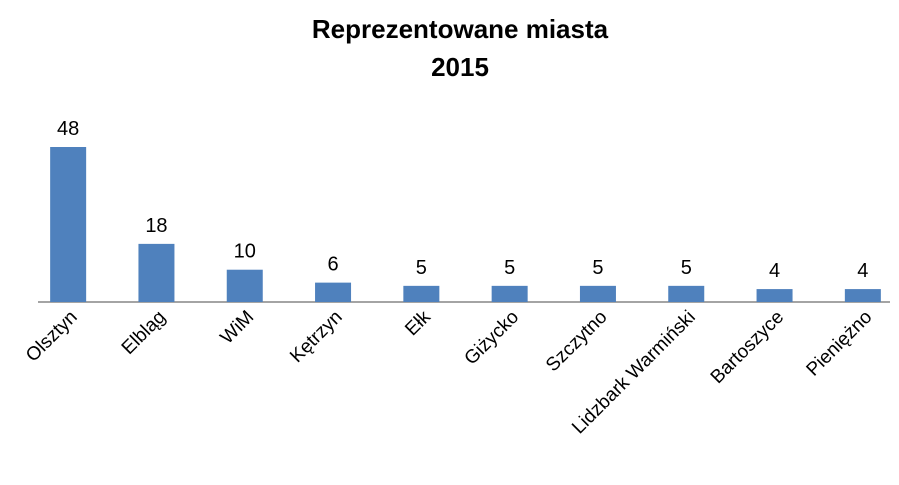 This screenshot has height=485, width=899. I want to click on x-tick-label: Szczytno, so click(576, 341).